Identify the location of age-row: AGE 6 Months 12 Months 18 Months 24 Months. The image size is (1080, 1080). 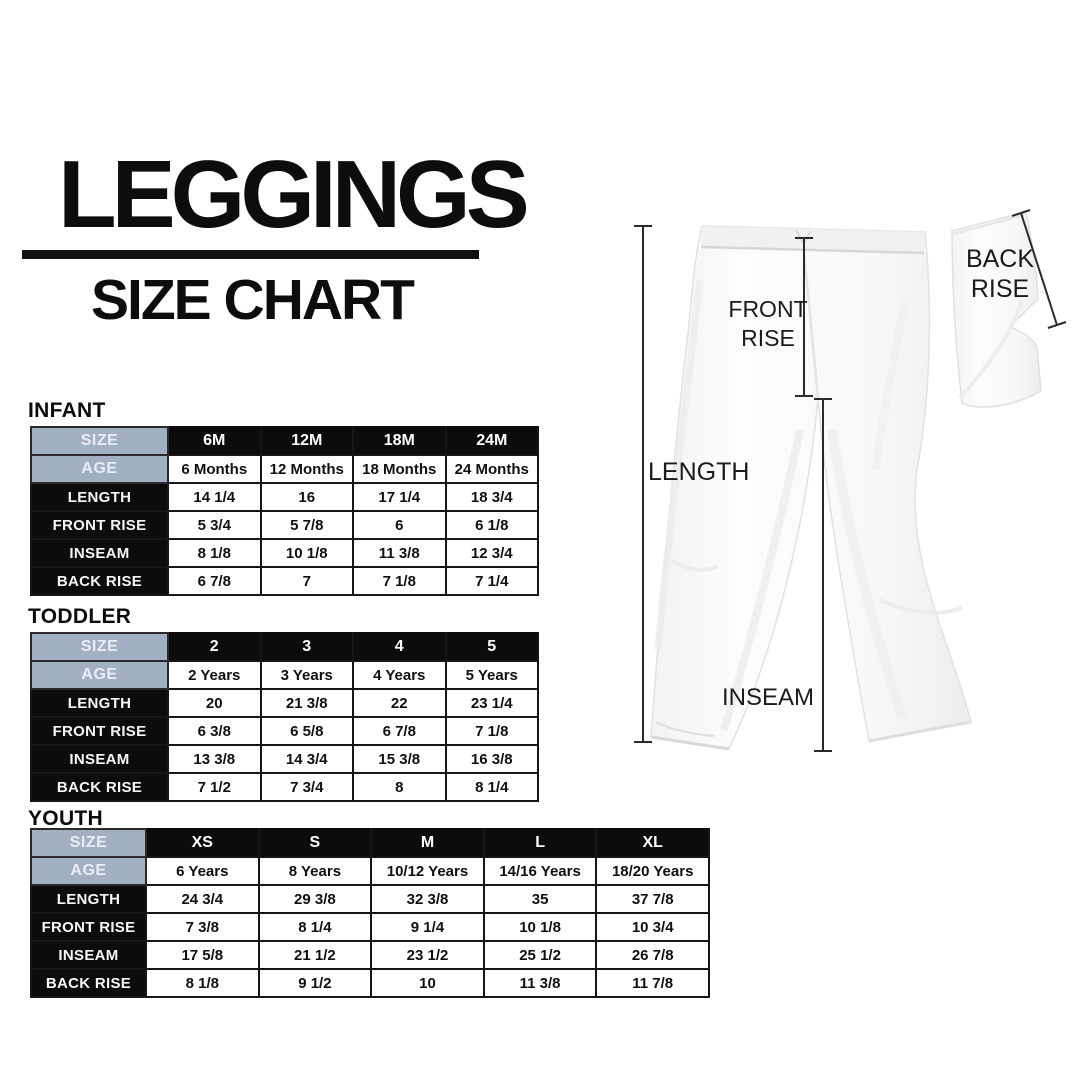
(284, 469).